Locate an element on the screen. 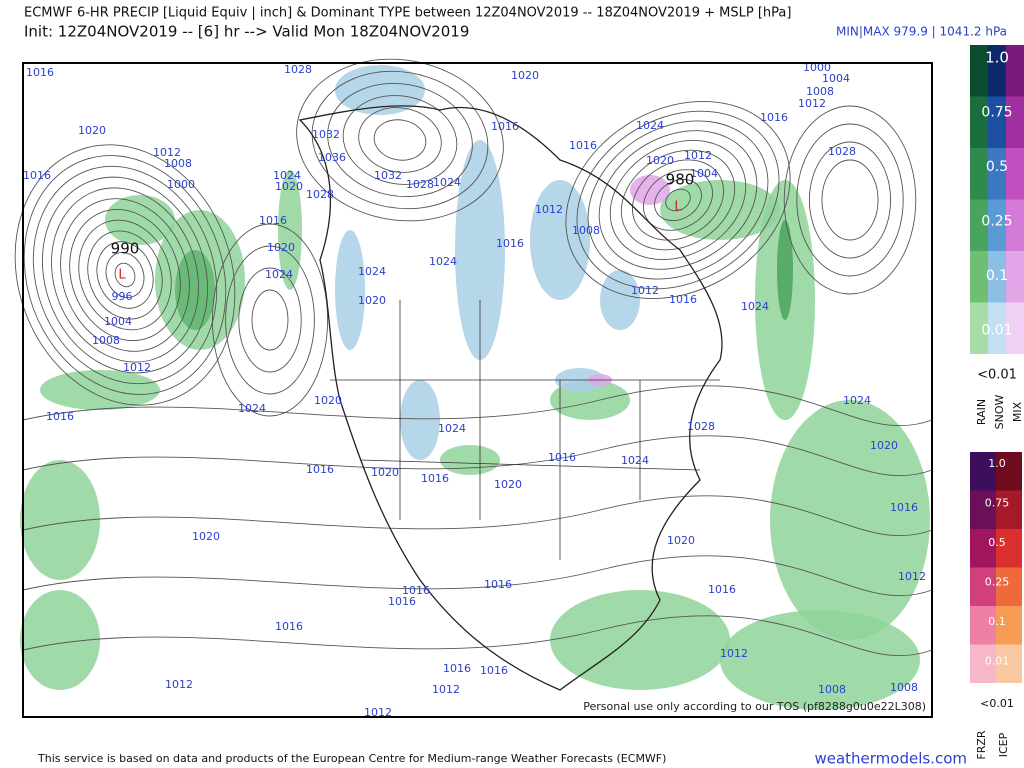  legend-label: 0.1 is located at coordinates (997, 621).